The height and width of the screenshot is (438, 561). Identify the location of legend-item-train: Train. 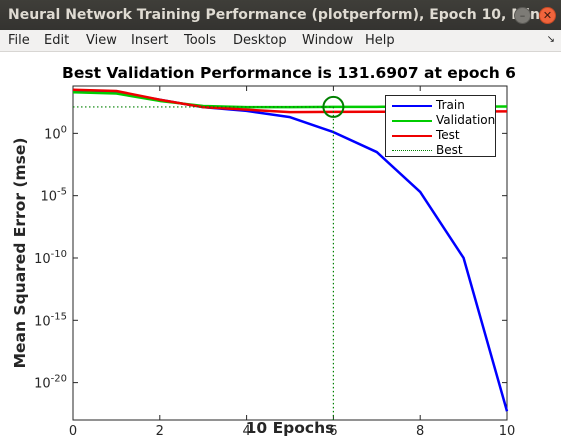
(442, 106).